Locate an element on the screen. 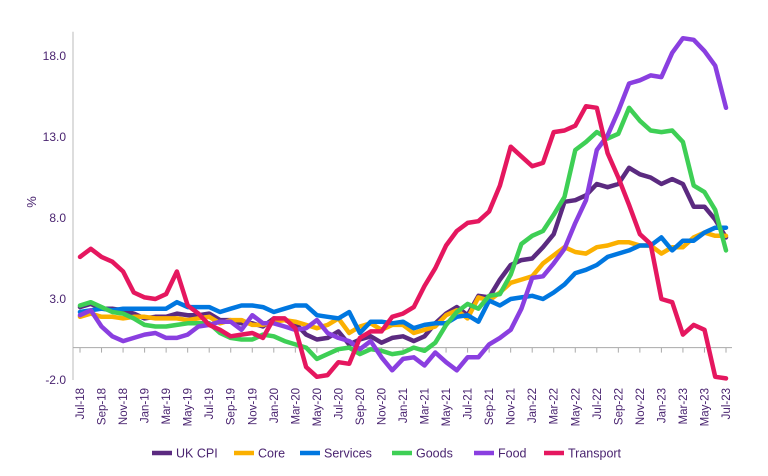 The image size is (768, 476). legend-label: Goods is located at coordinates (434, 454).